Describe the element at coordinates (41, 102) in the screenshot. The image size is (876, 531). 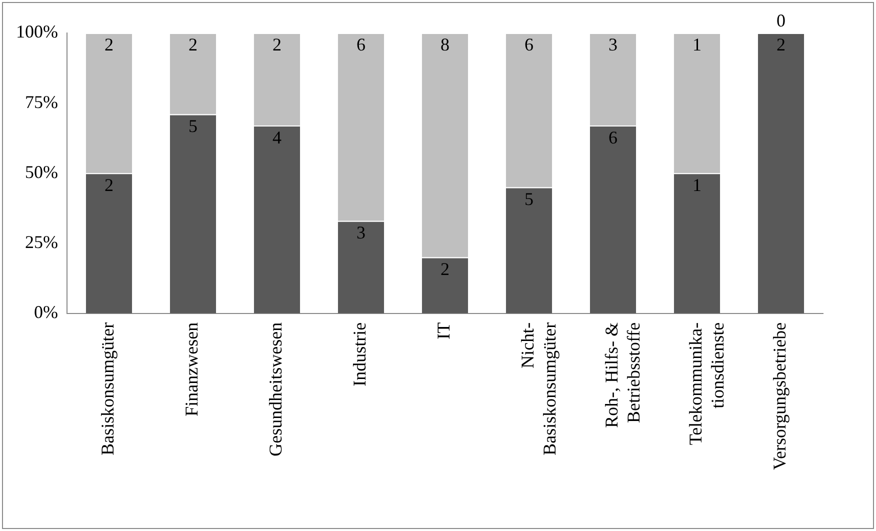
I see `y-tick-label: 75%` at that location.